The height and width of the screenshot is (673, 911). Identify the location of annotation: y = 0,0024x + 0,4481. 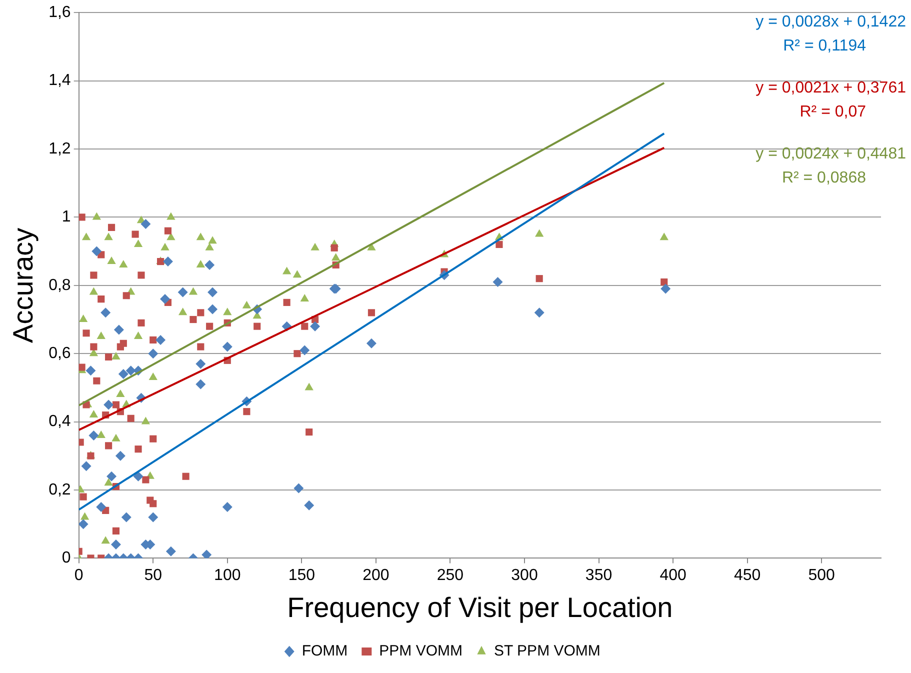
(831, 153).